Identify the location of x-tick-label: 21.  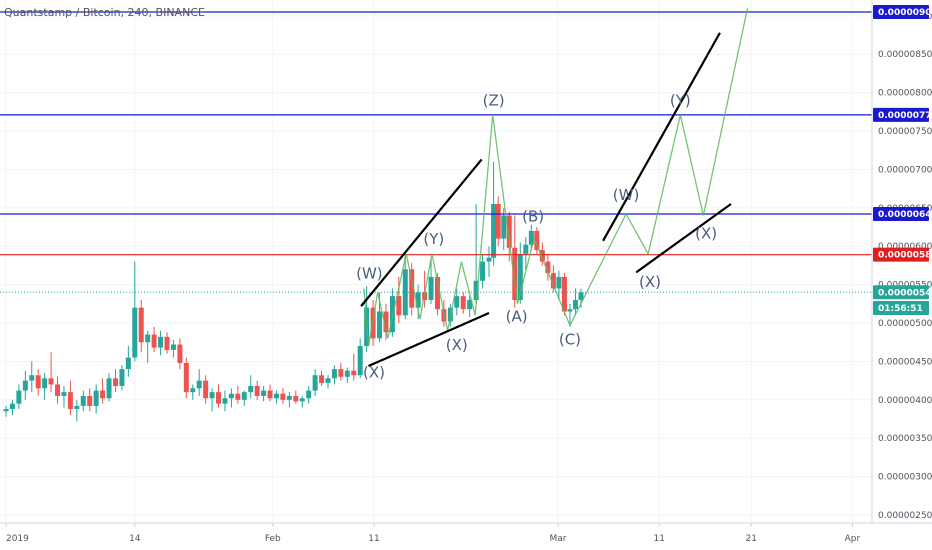
(750, 539).